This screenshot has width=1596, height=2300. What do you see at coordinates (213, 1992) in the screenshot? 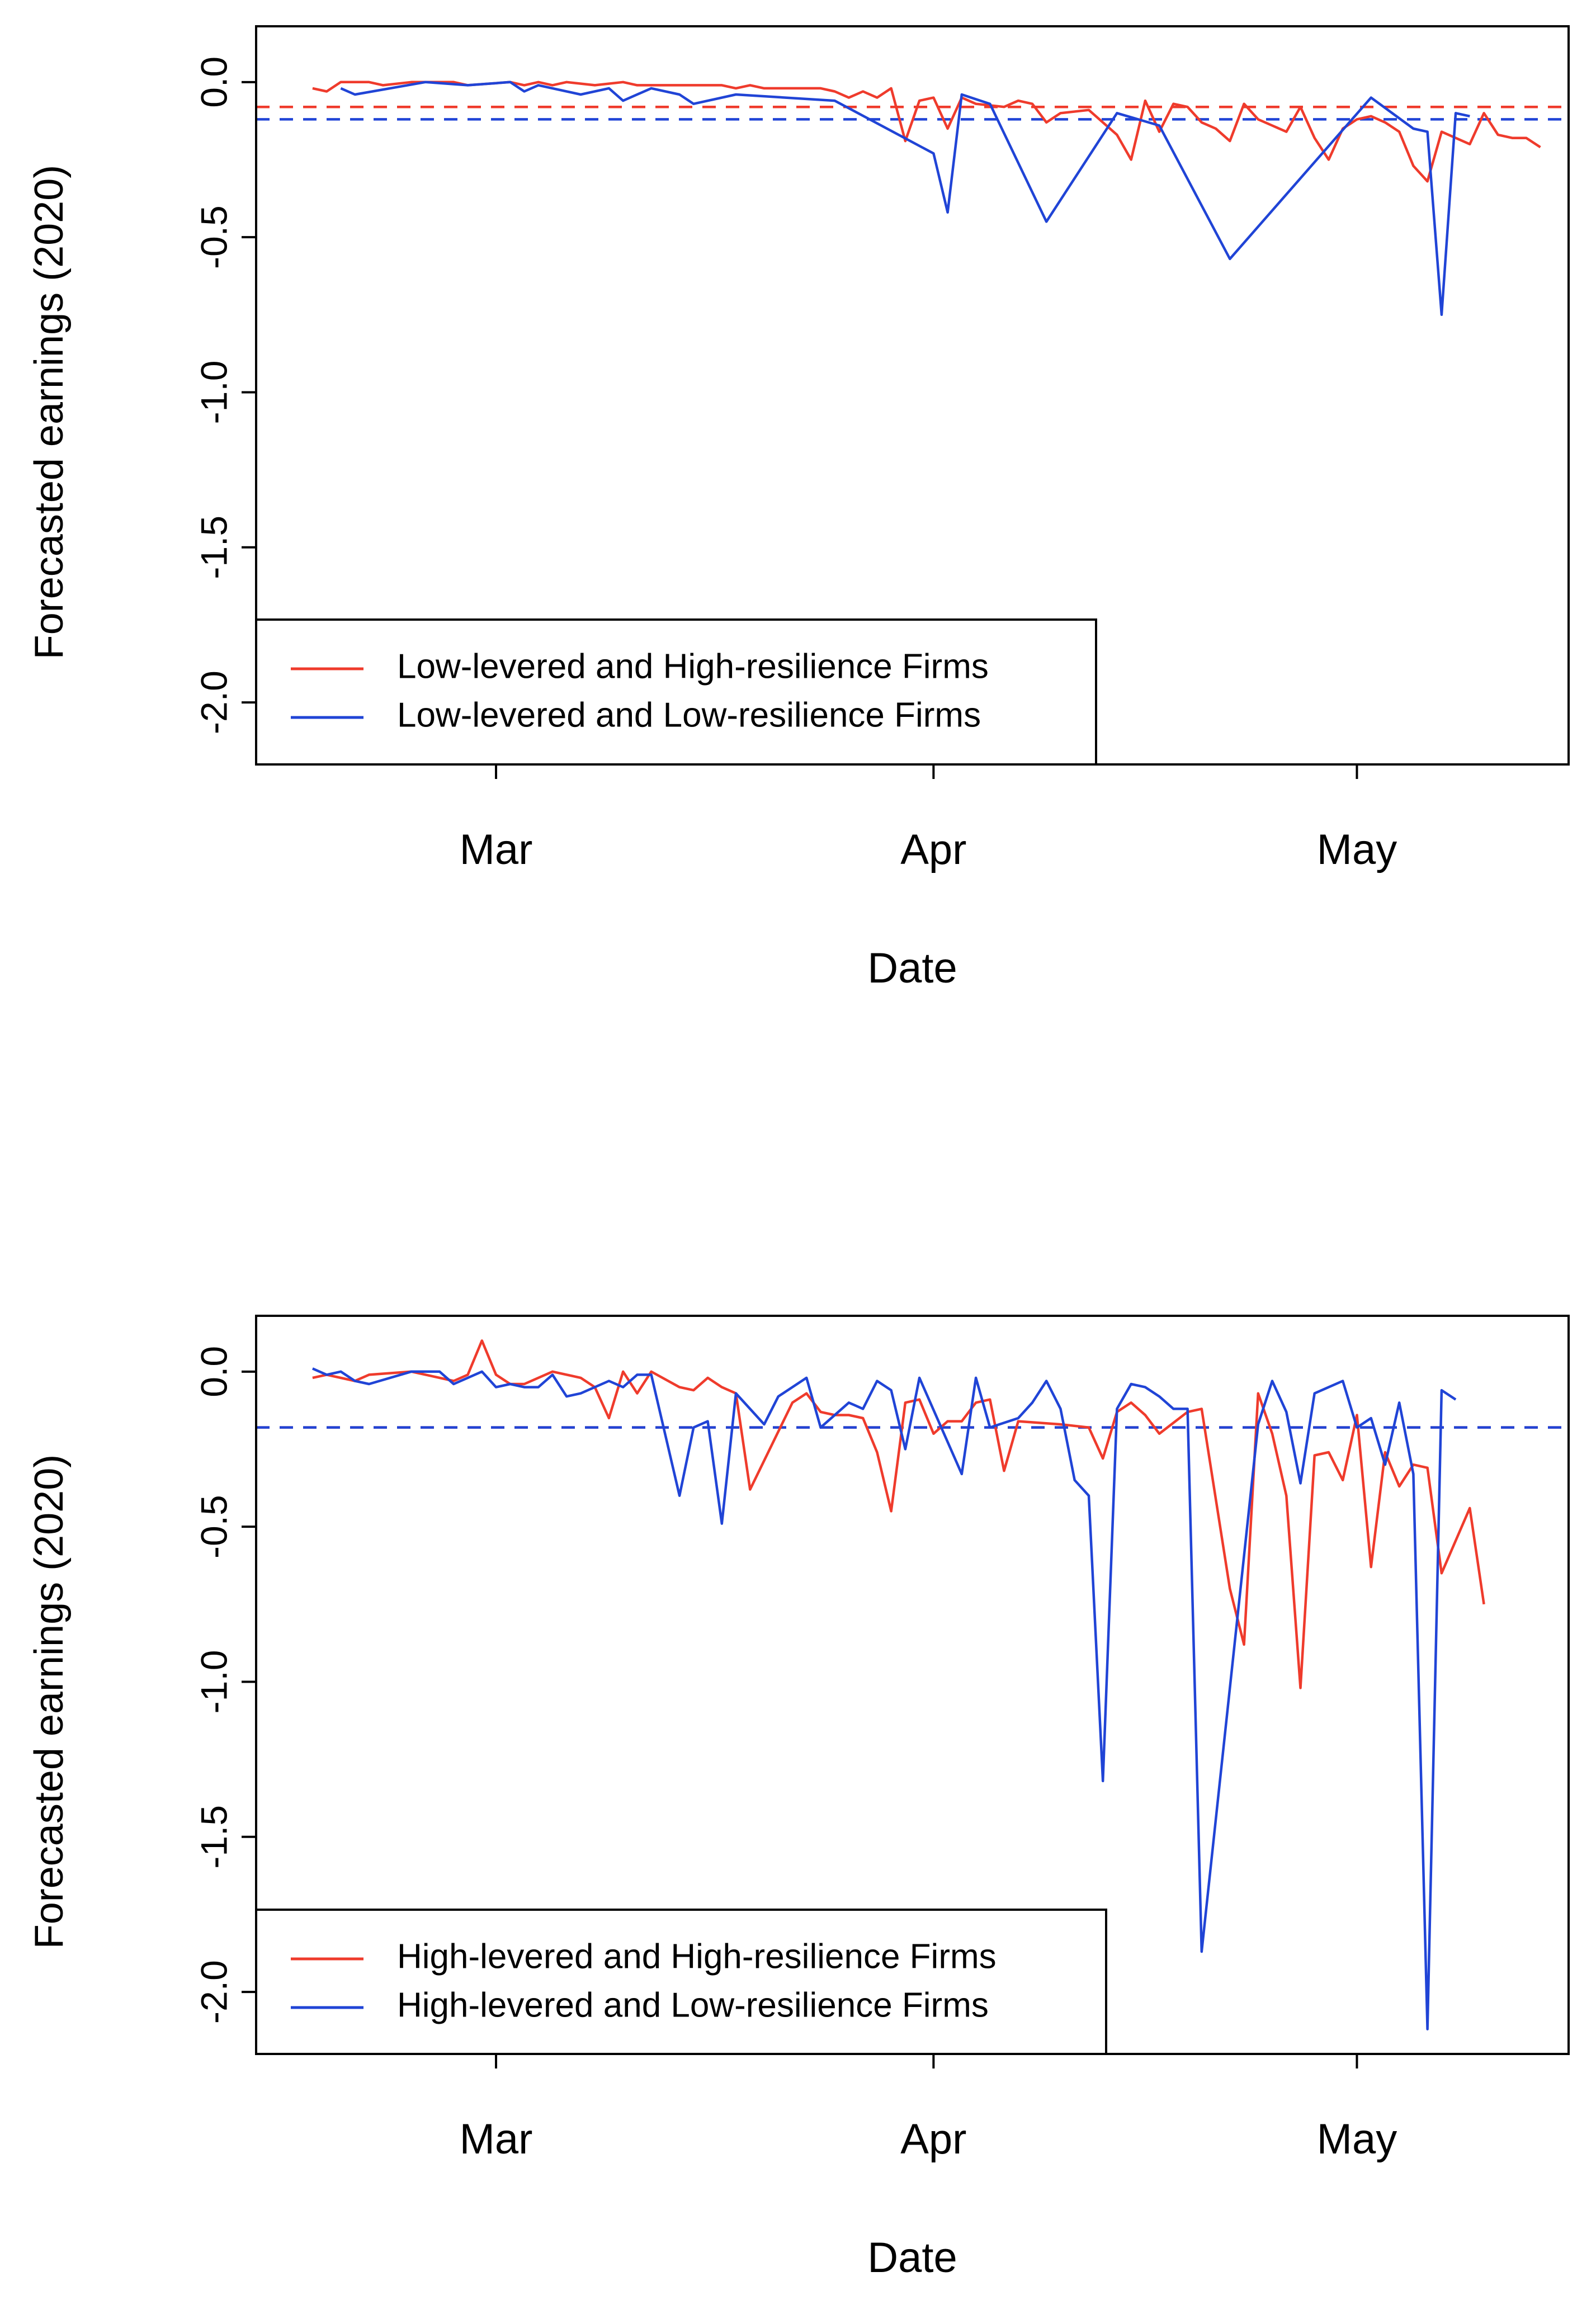
I see `chart2-y-tick-label: -2.0` at bounding box center [213, 1992].